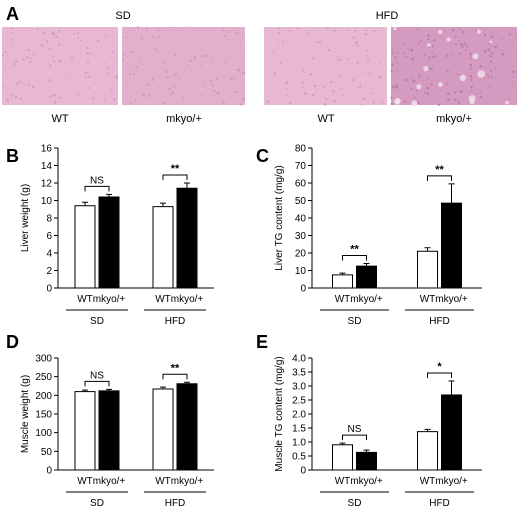 The height and width of the screenshot is (507, 520). Describe the element at coordinates (49, 236) in the screenshot. I see `y-tick-label: 6` at that location.